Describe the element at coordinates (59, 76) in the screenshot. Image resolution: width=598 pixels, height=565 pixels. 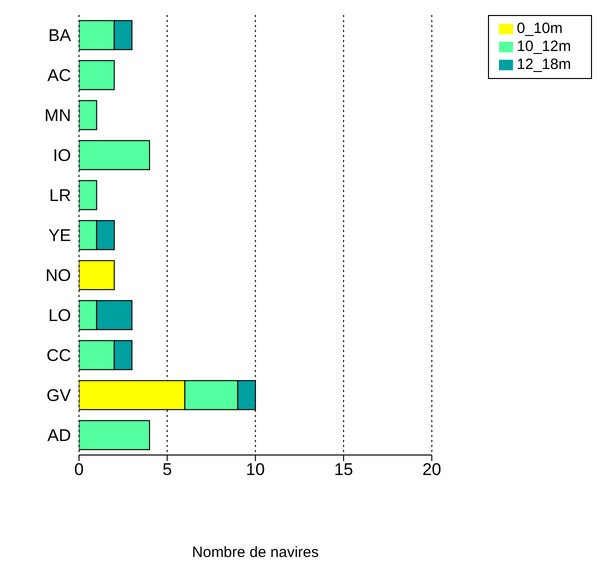
I see `y-tick-label: AC` at that location.